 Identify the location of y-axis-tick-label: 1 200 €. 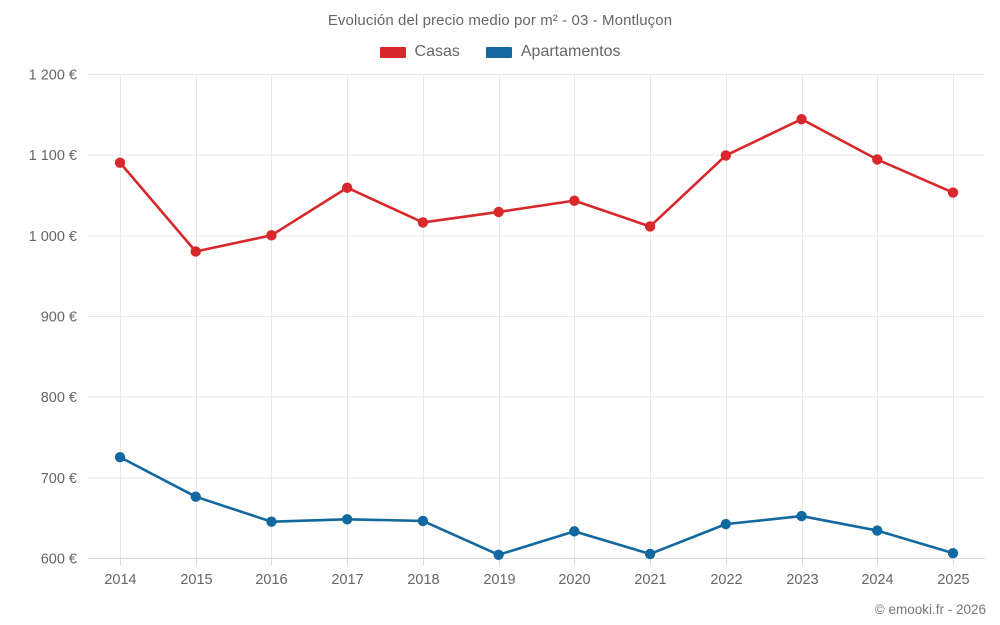
(53, 76).